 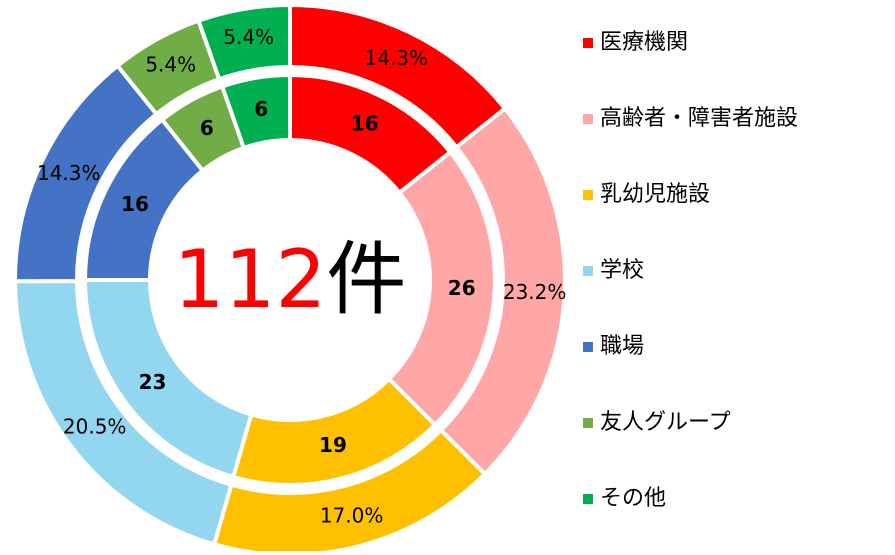 I want to click on legend-label: 乳幼児施設, so click(x=655, y=194).